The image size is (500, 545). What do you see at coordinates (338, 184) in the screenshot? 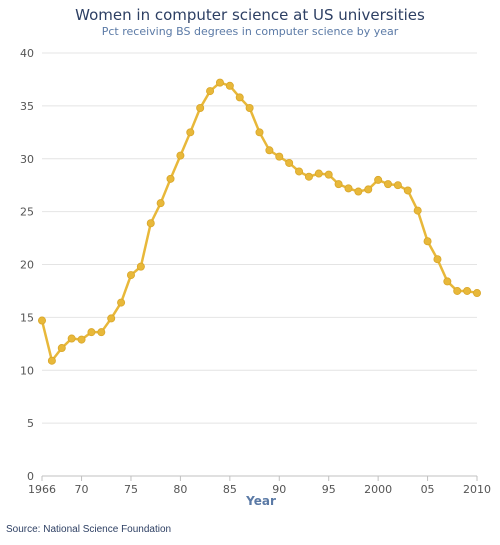
I see `data-point-1996` at bounding box center [338, 184].